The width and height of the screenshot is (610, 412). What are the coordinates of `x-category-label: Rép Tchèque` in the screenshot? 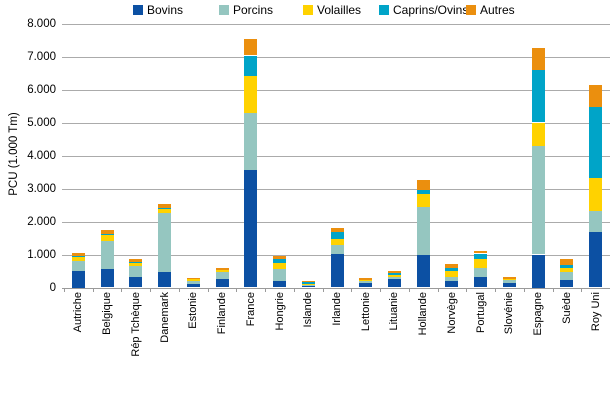 It's located at (135, 324).